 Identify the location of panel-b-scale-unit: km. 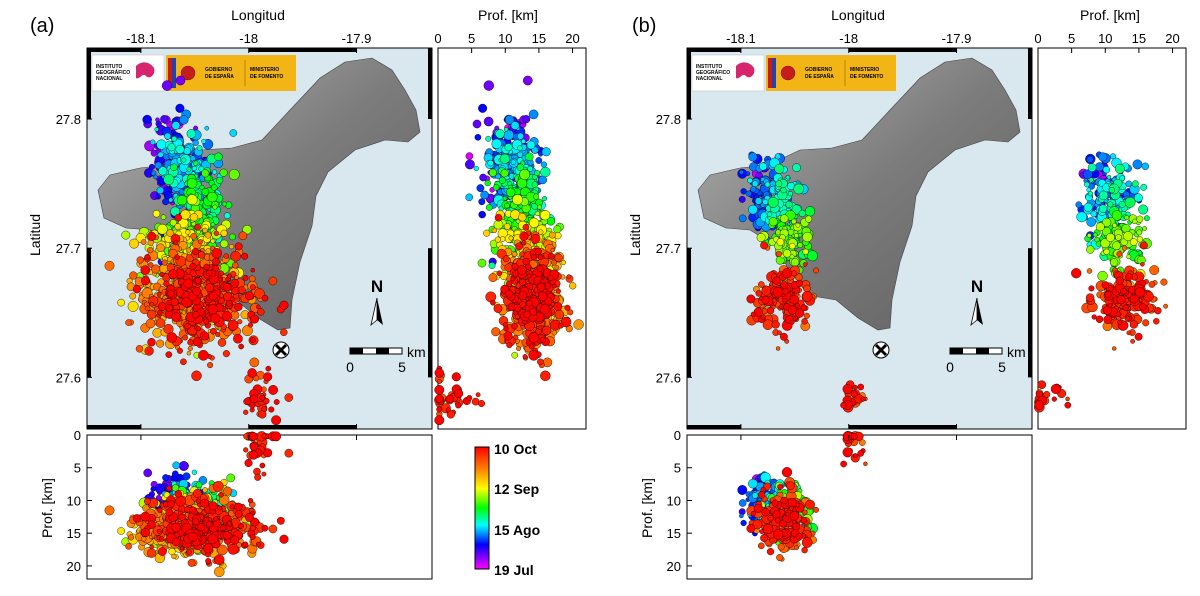
(1016, 352).